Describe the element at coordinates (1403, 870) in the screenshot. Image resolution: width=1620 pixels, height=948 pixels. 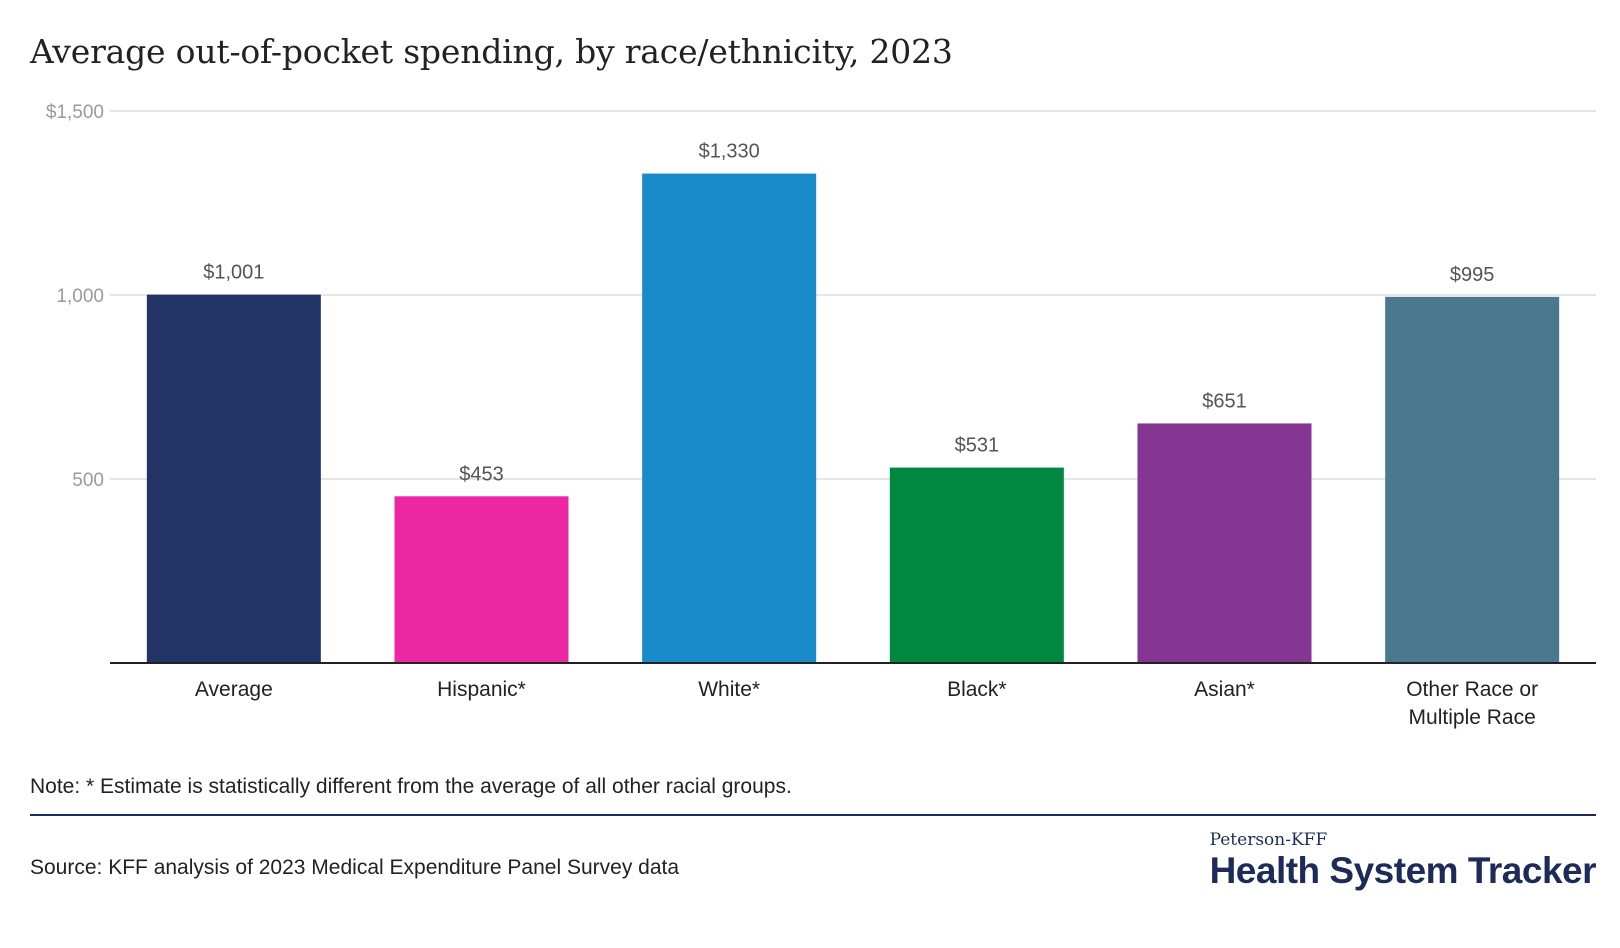
I see `brand-title: Health System Tracker` at that location.